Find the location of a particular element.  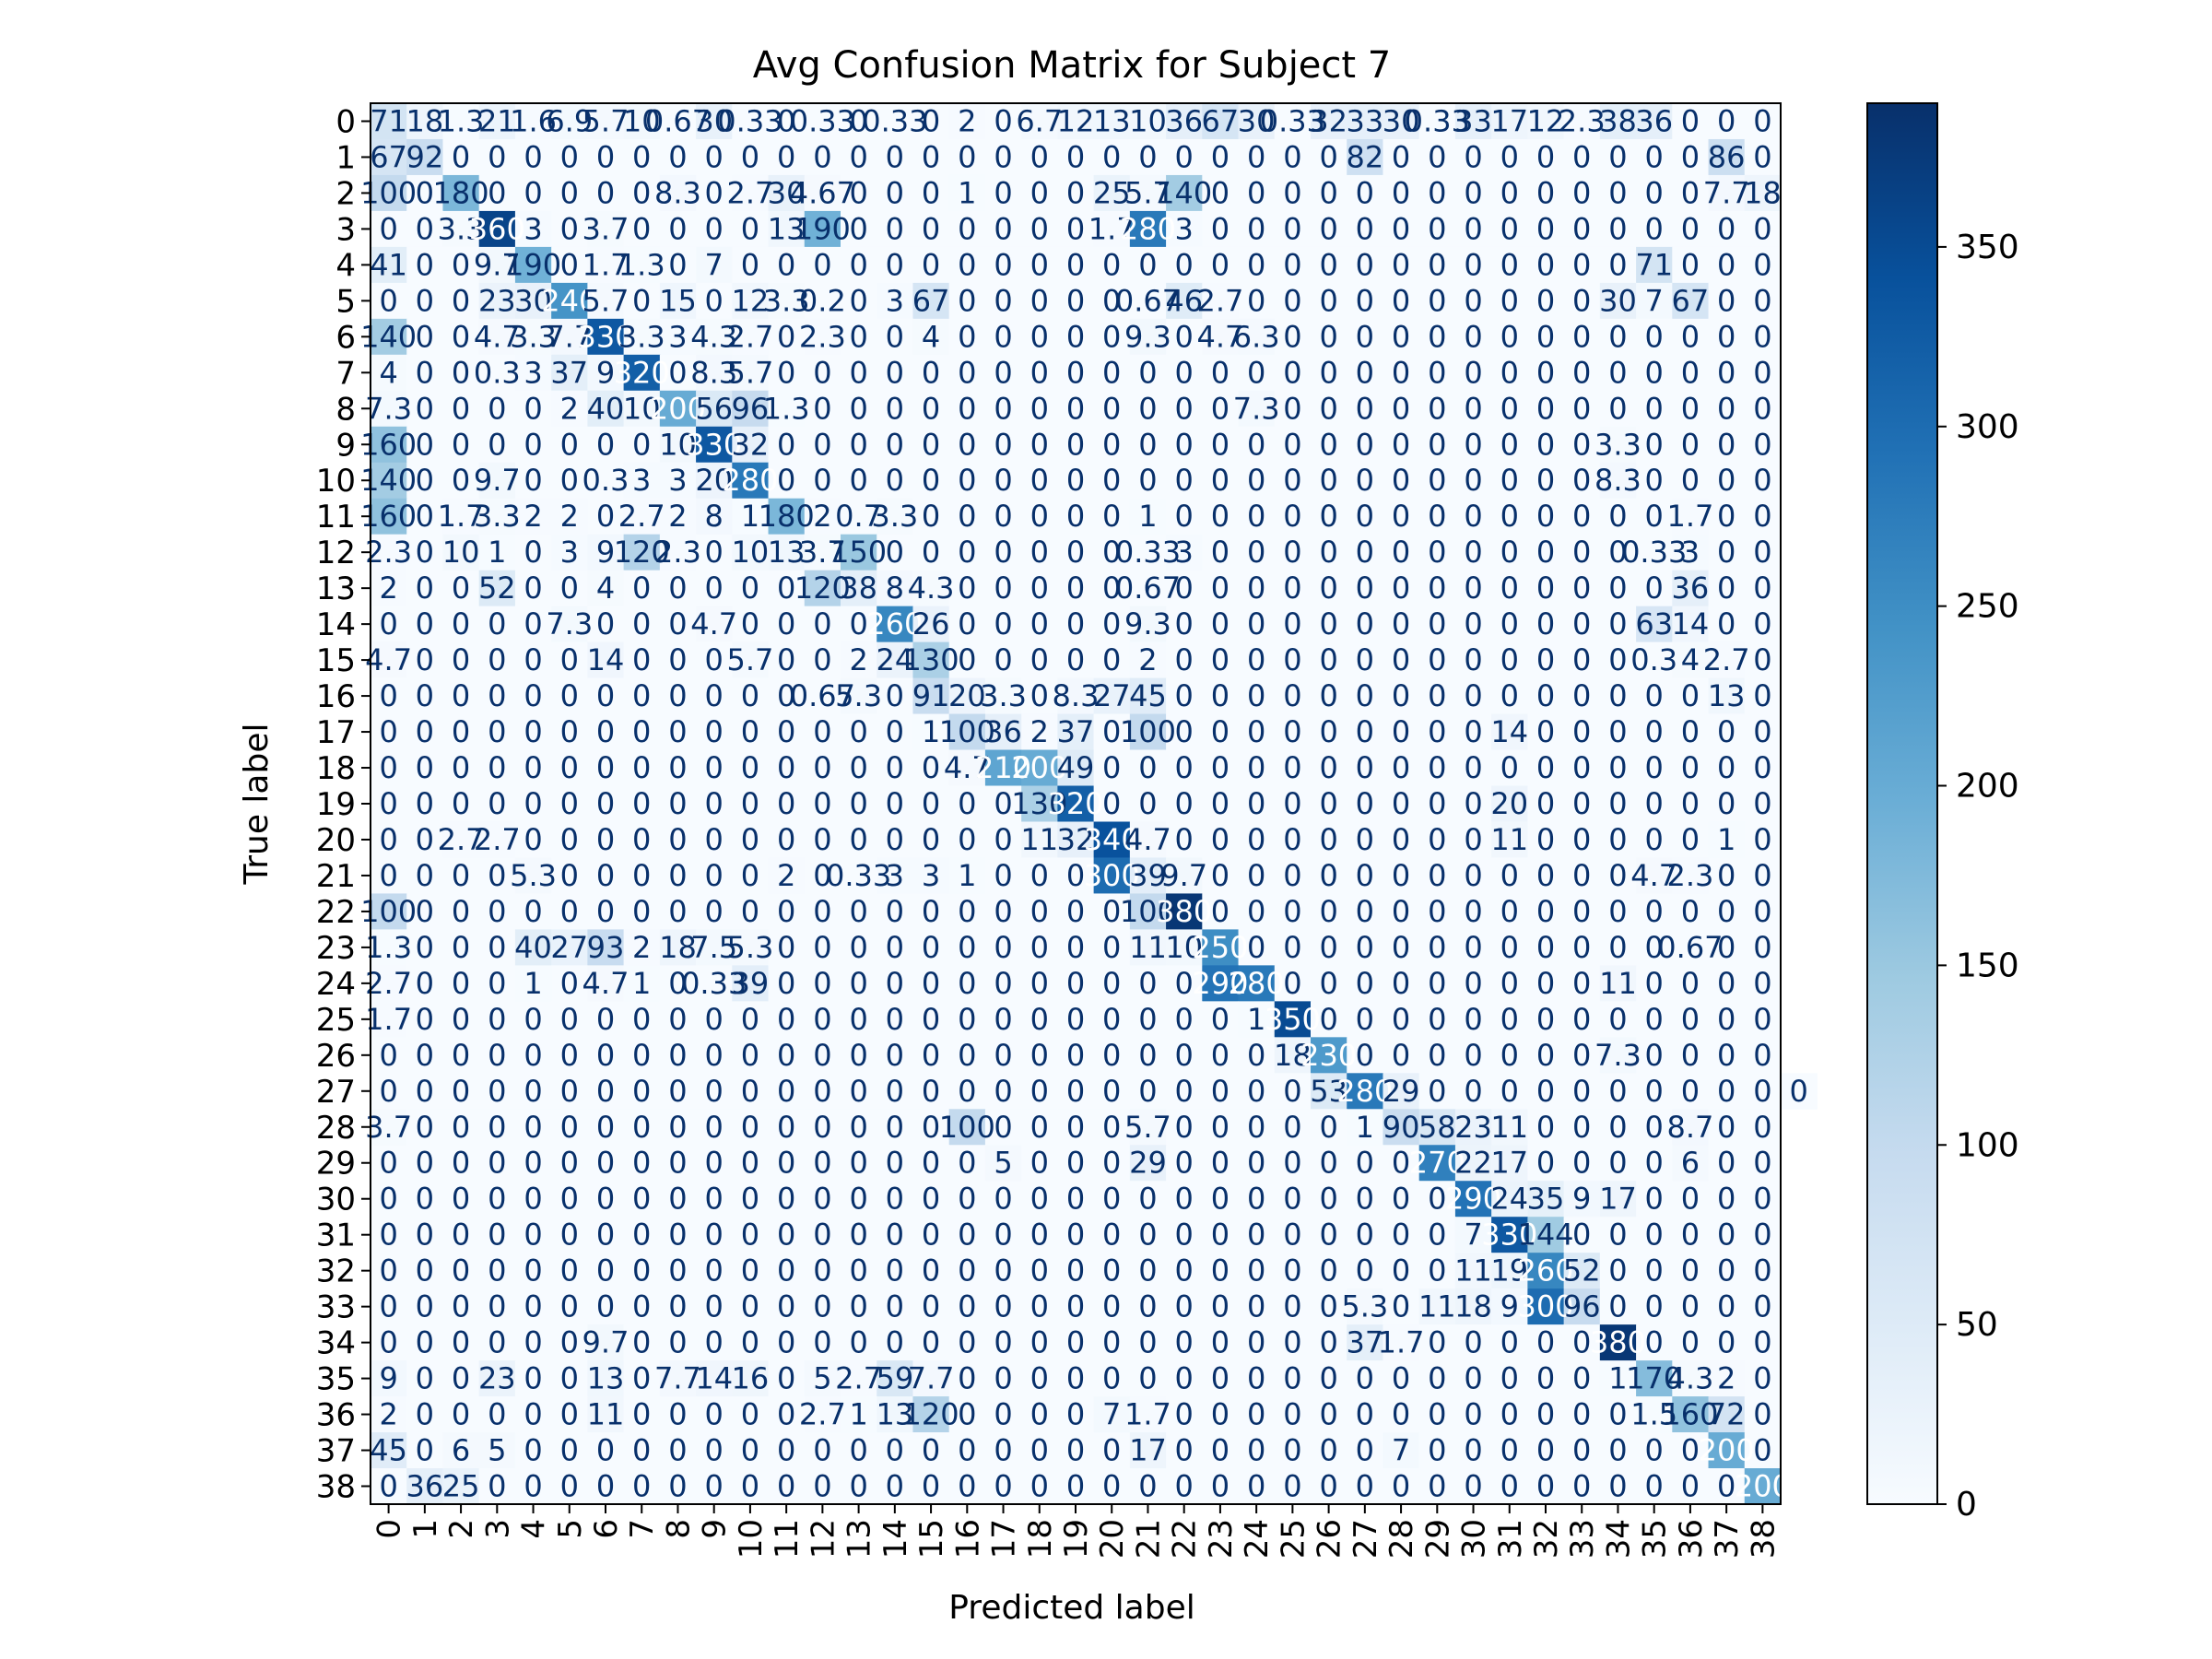

heatmap-cell-value: 0.3 is located at coordinates (605, 480).